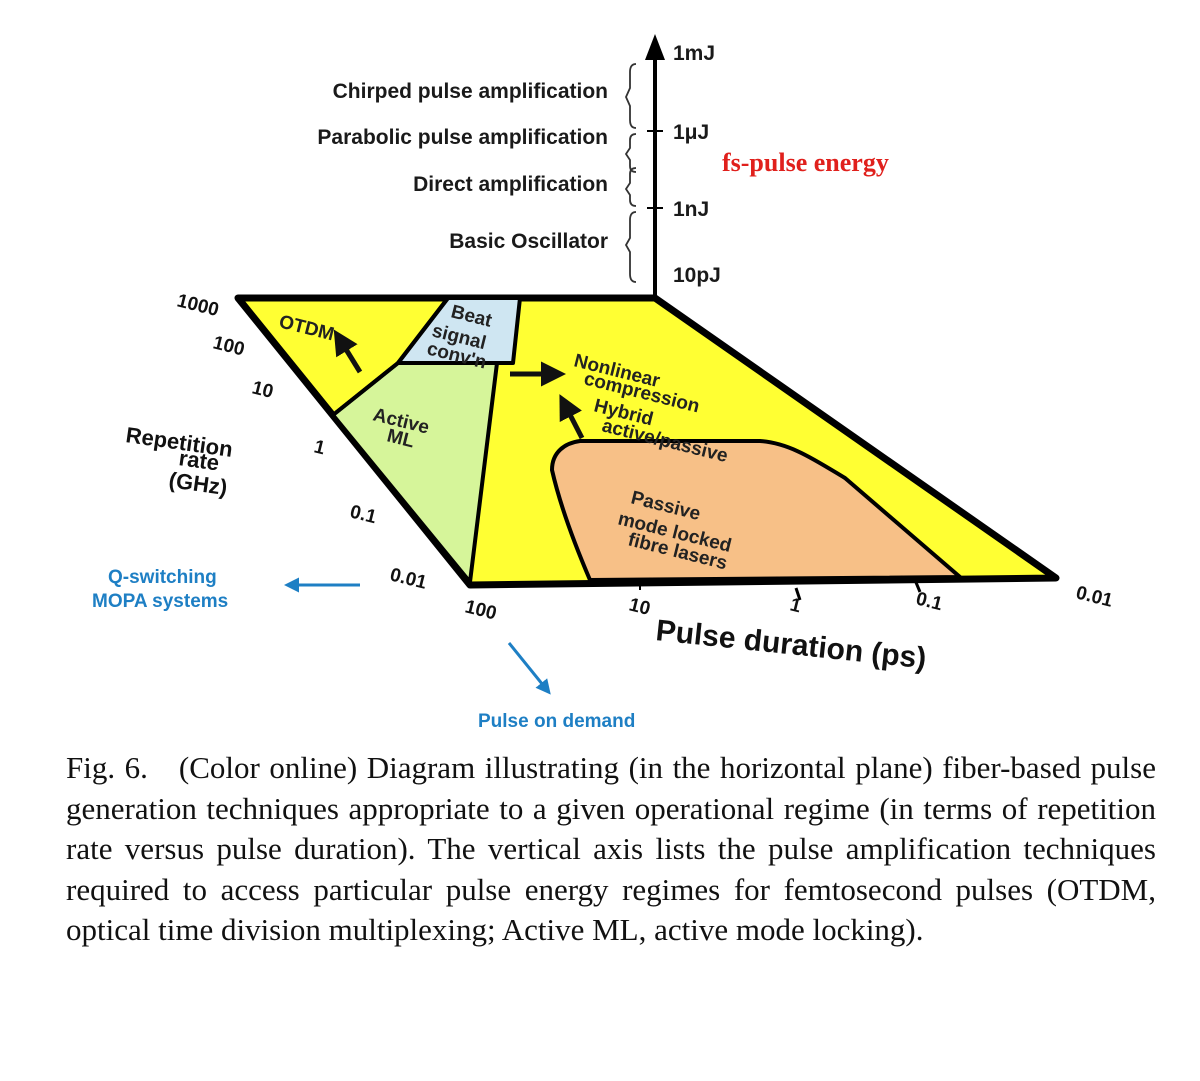 The width and height of the screenshot is (1200, 1081). I want to click on otdm-arrow, so click(348, 351).